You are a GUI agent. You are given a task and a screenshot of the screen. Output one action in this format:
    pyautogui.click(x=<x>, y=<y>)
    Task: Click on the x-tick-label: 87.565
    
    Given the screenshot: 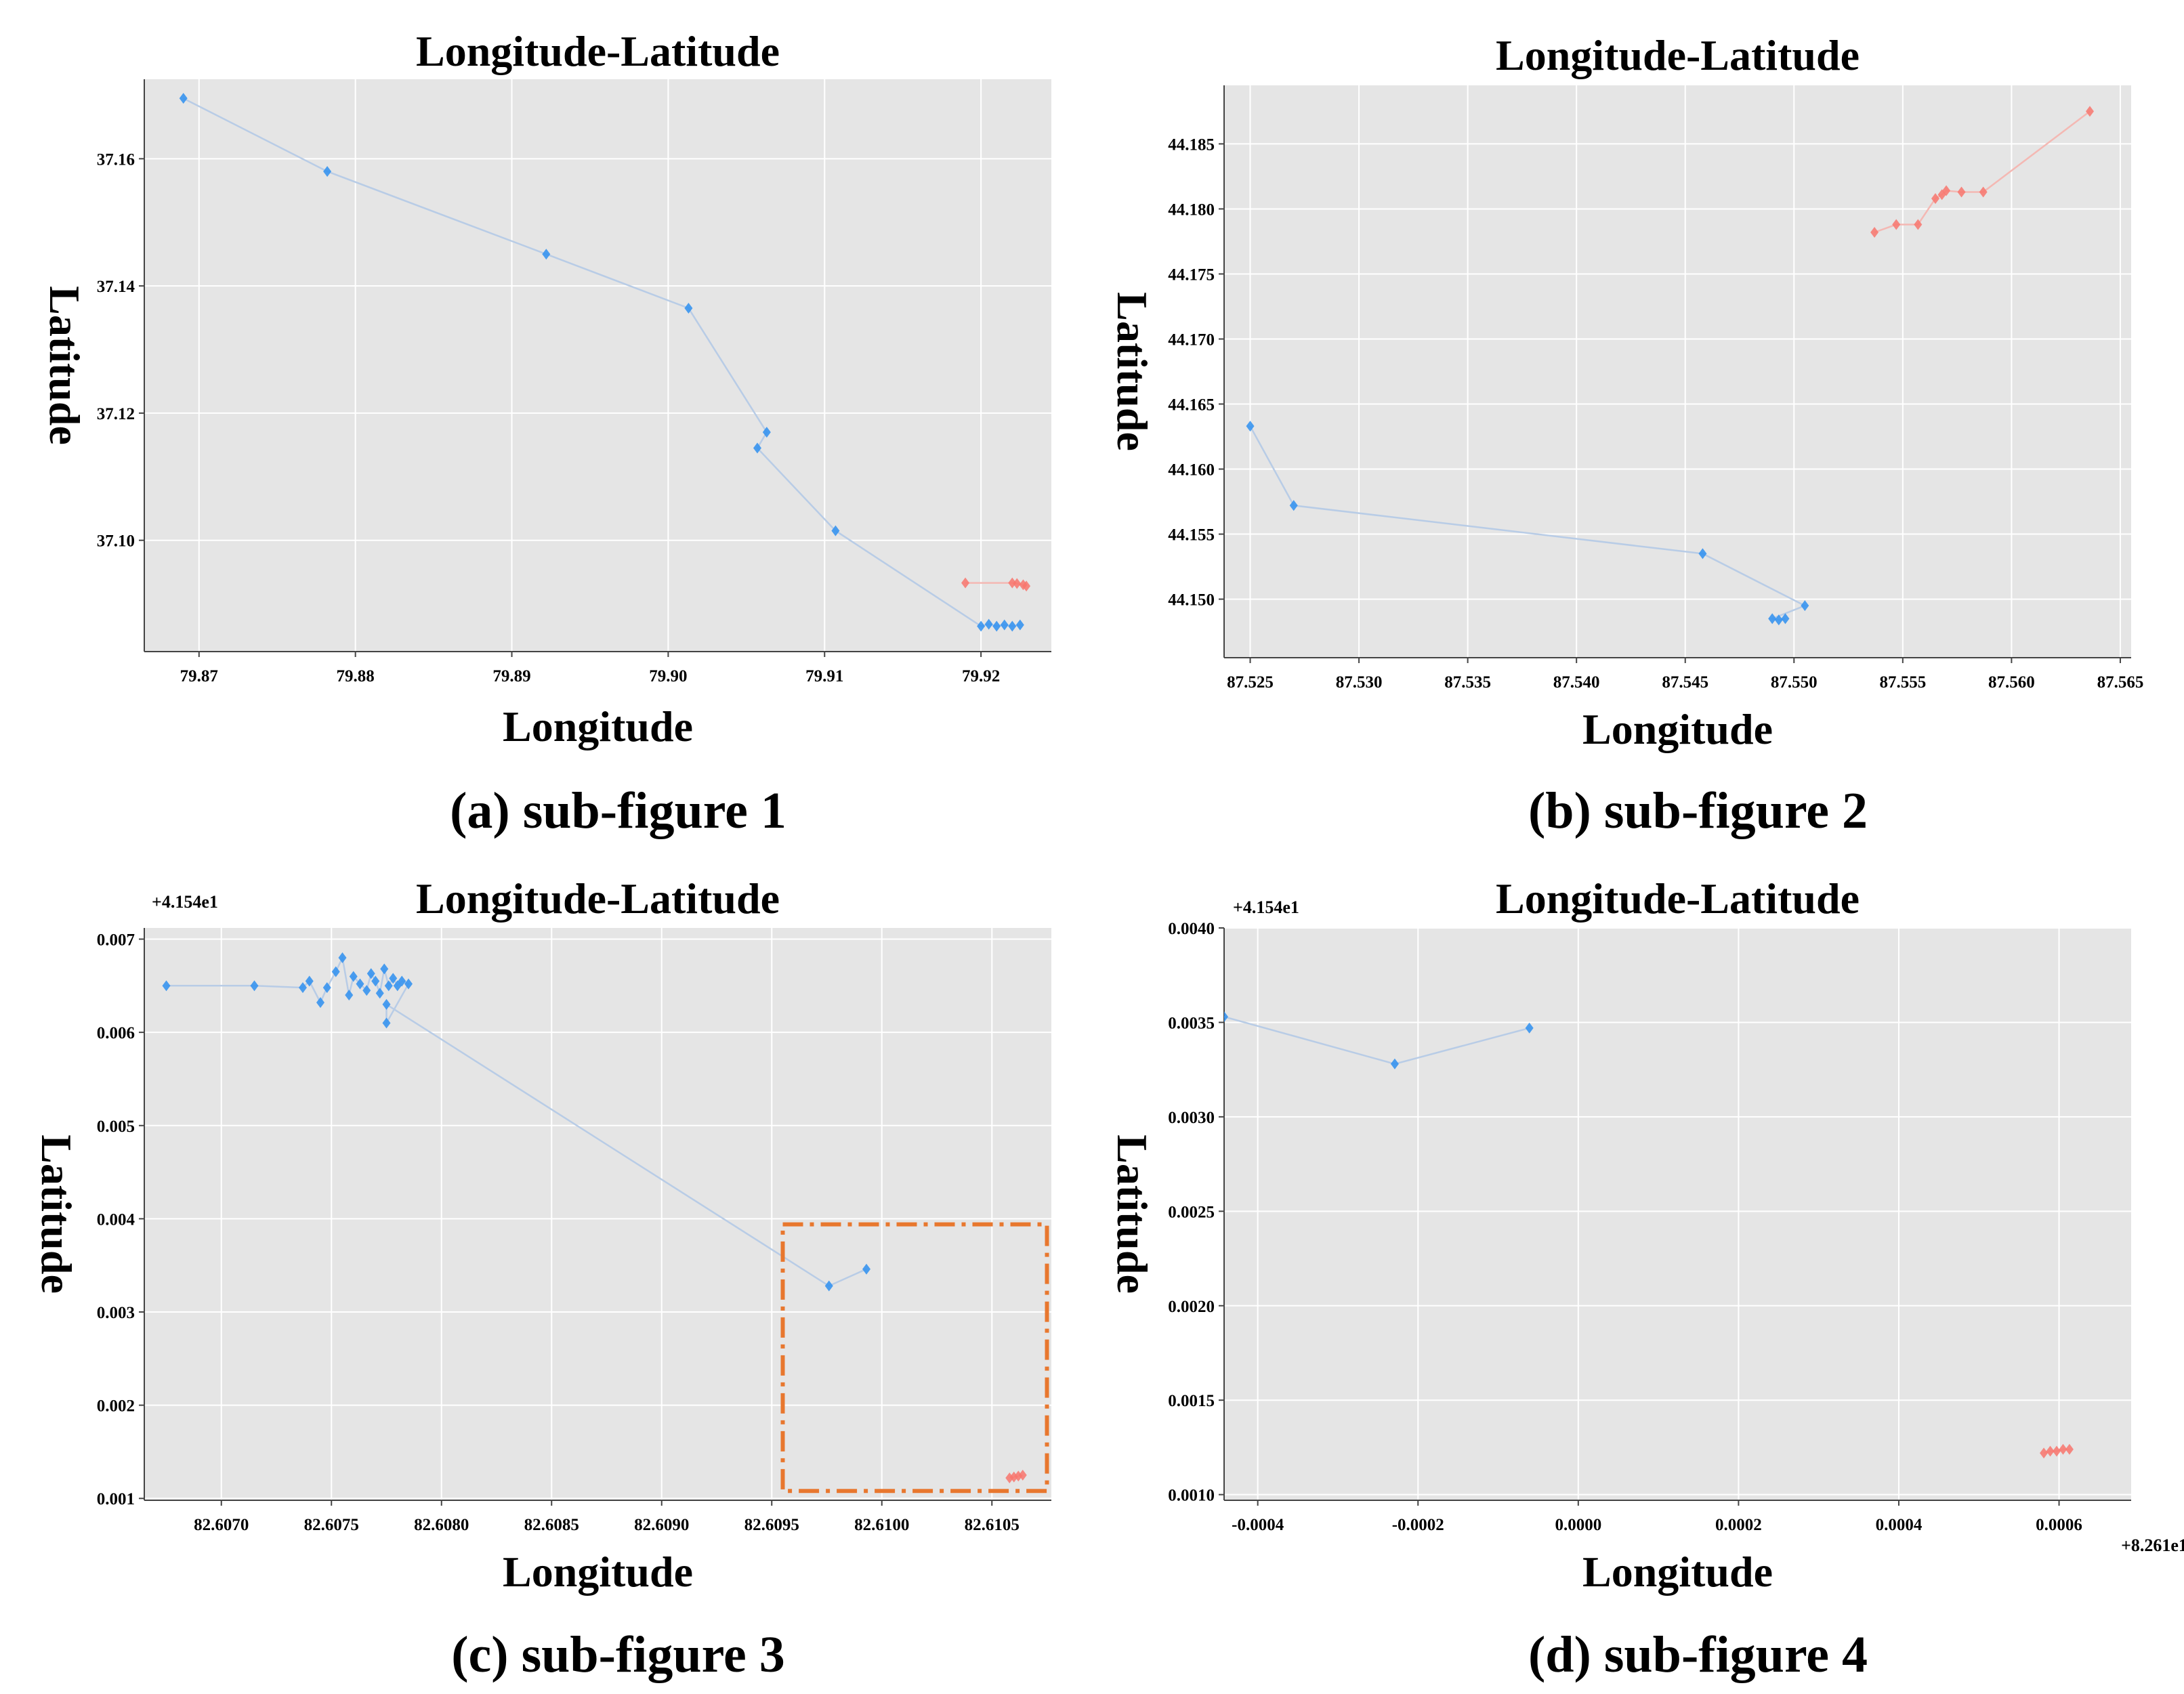 What is the action you would take?
    pyautogui.click(x=2120, y=682)
    